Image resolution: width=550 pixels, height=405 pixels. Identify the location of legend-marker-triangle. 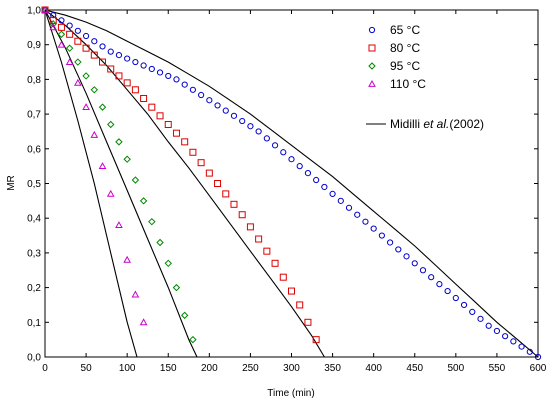
(372, 83).